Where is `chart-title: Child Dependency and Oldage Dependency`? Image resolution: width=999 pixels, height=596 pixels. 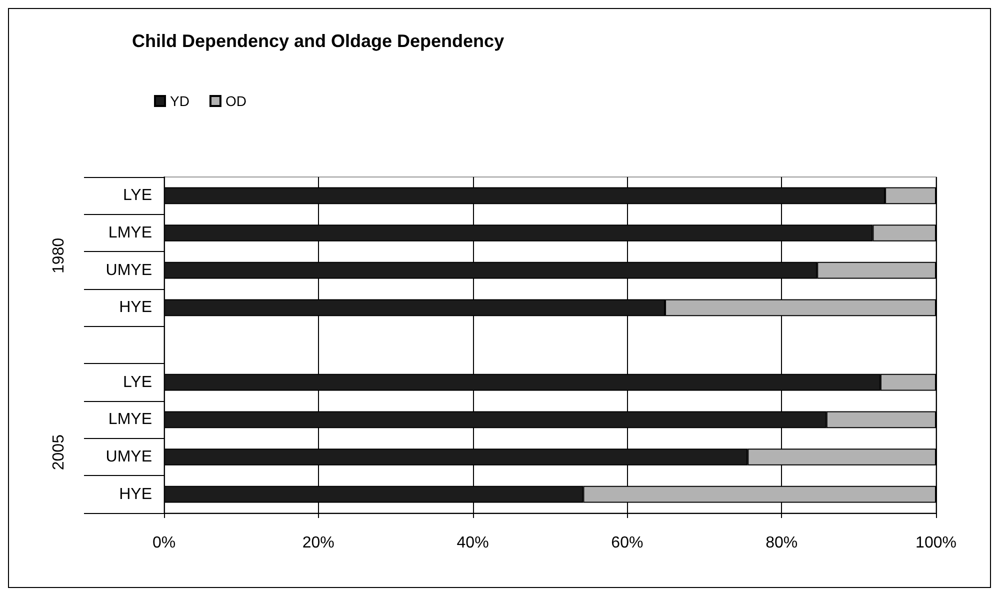
chart-title: Child Dependency and Oldage Dependency is located at coordinates (318, 41).